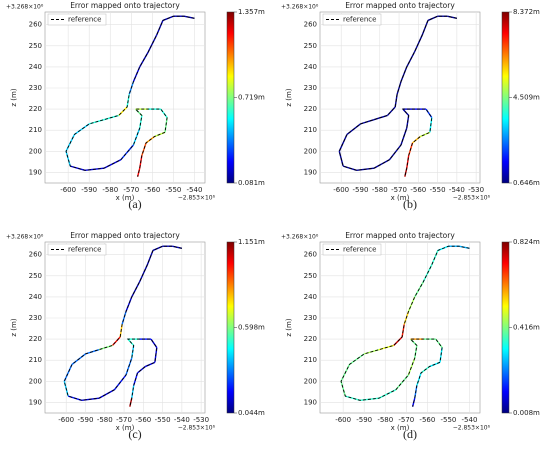 The image size is (550, 461). I want to click on colorbar-tick-label: 0.719m, so click(251, 98).